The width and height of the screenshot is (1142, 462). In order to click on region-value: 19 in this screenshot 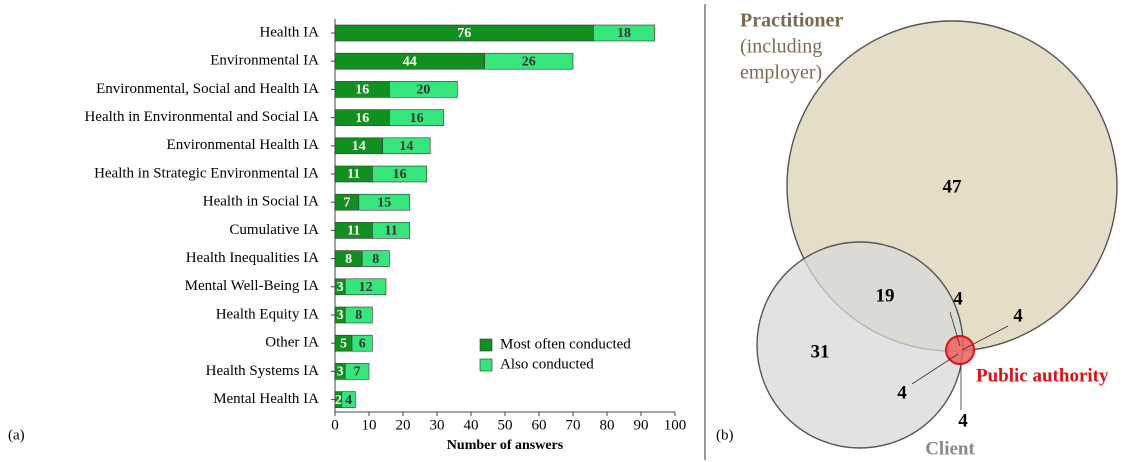, I will do `click(885, 295)`.